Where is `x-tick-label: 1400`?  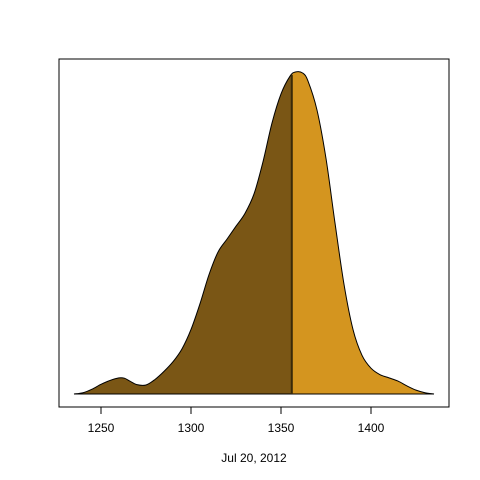
x-tick-label: 1400 is located at coordinates (371, 428).